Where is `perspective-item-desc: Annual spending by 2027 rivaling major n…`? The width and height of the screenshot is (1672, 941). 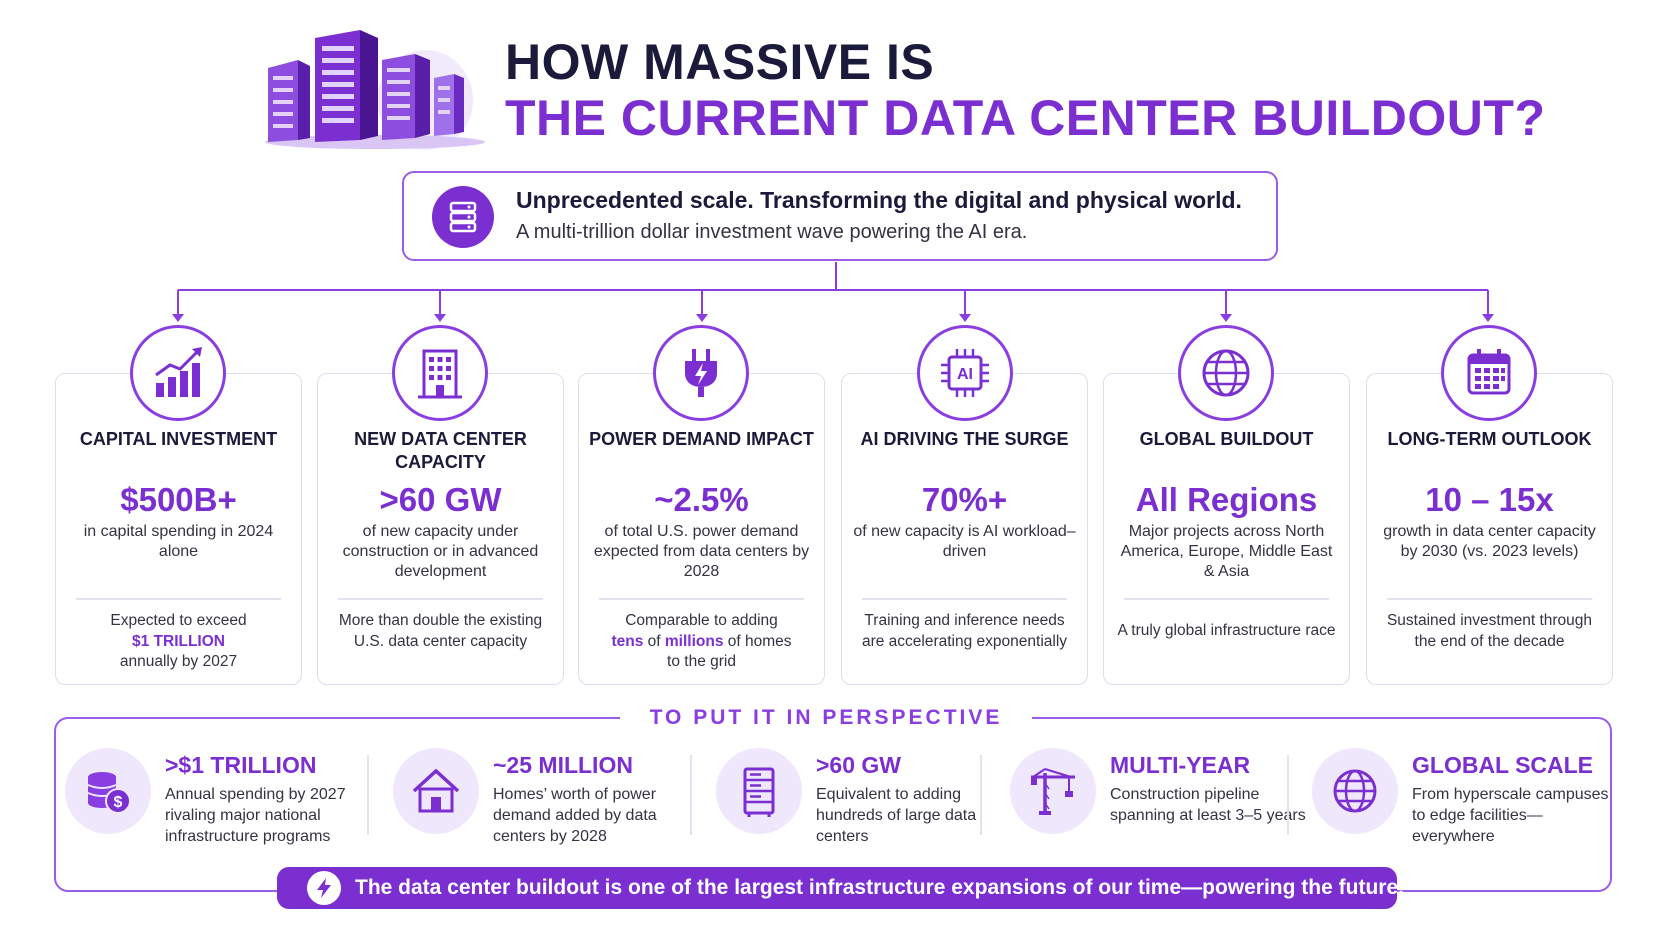
perspective-item-desc: Annual spending by 2027 rivaling major n… is located at coordinates (255, 815).